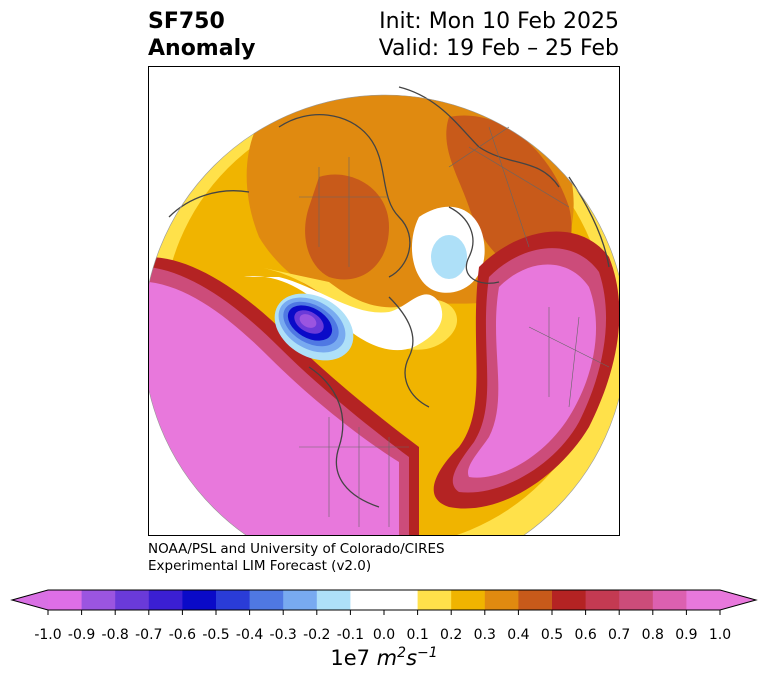 Image resolution: width=768 pixels, height=688 pixels. Describe the element at coordinates (417, 635) in the screenshot. I see `colorbar-tick-label: 0.1` at that location.